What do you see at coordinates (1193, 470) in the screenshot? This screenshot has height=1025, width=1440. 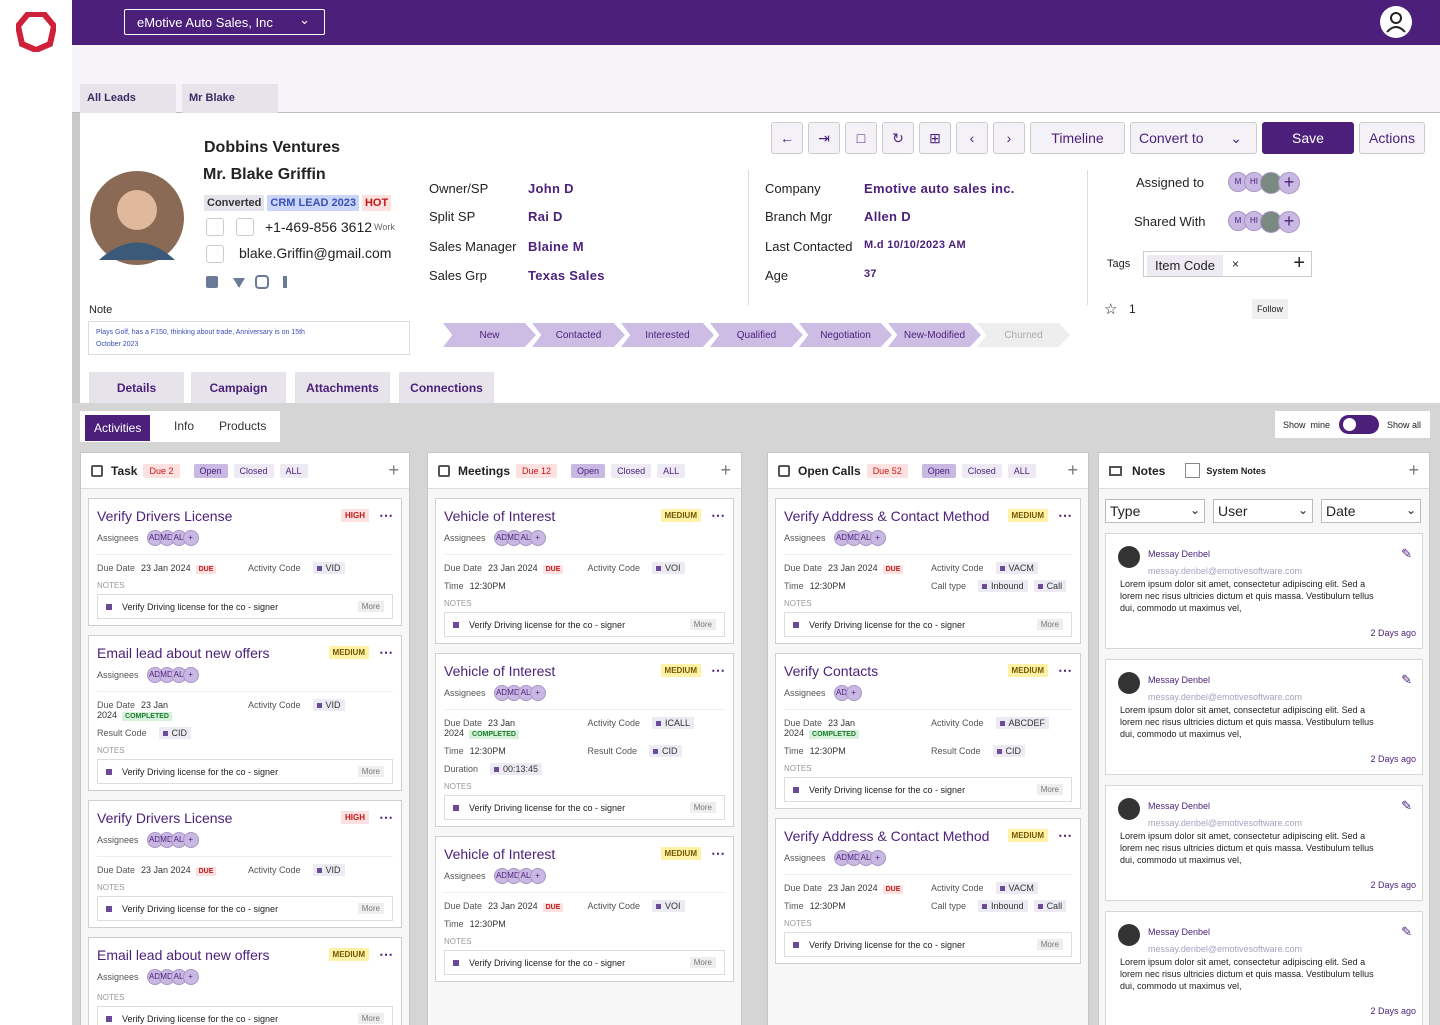 I see `checkbox` at bounding box center [1193, 470].